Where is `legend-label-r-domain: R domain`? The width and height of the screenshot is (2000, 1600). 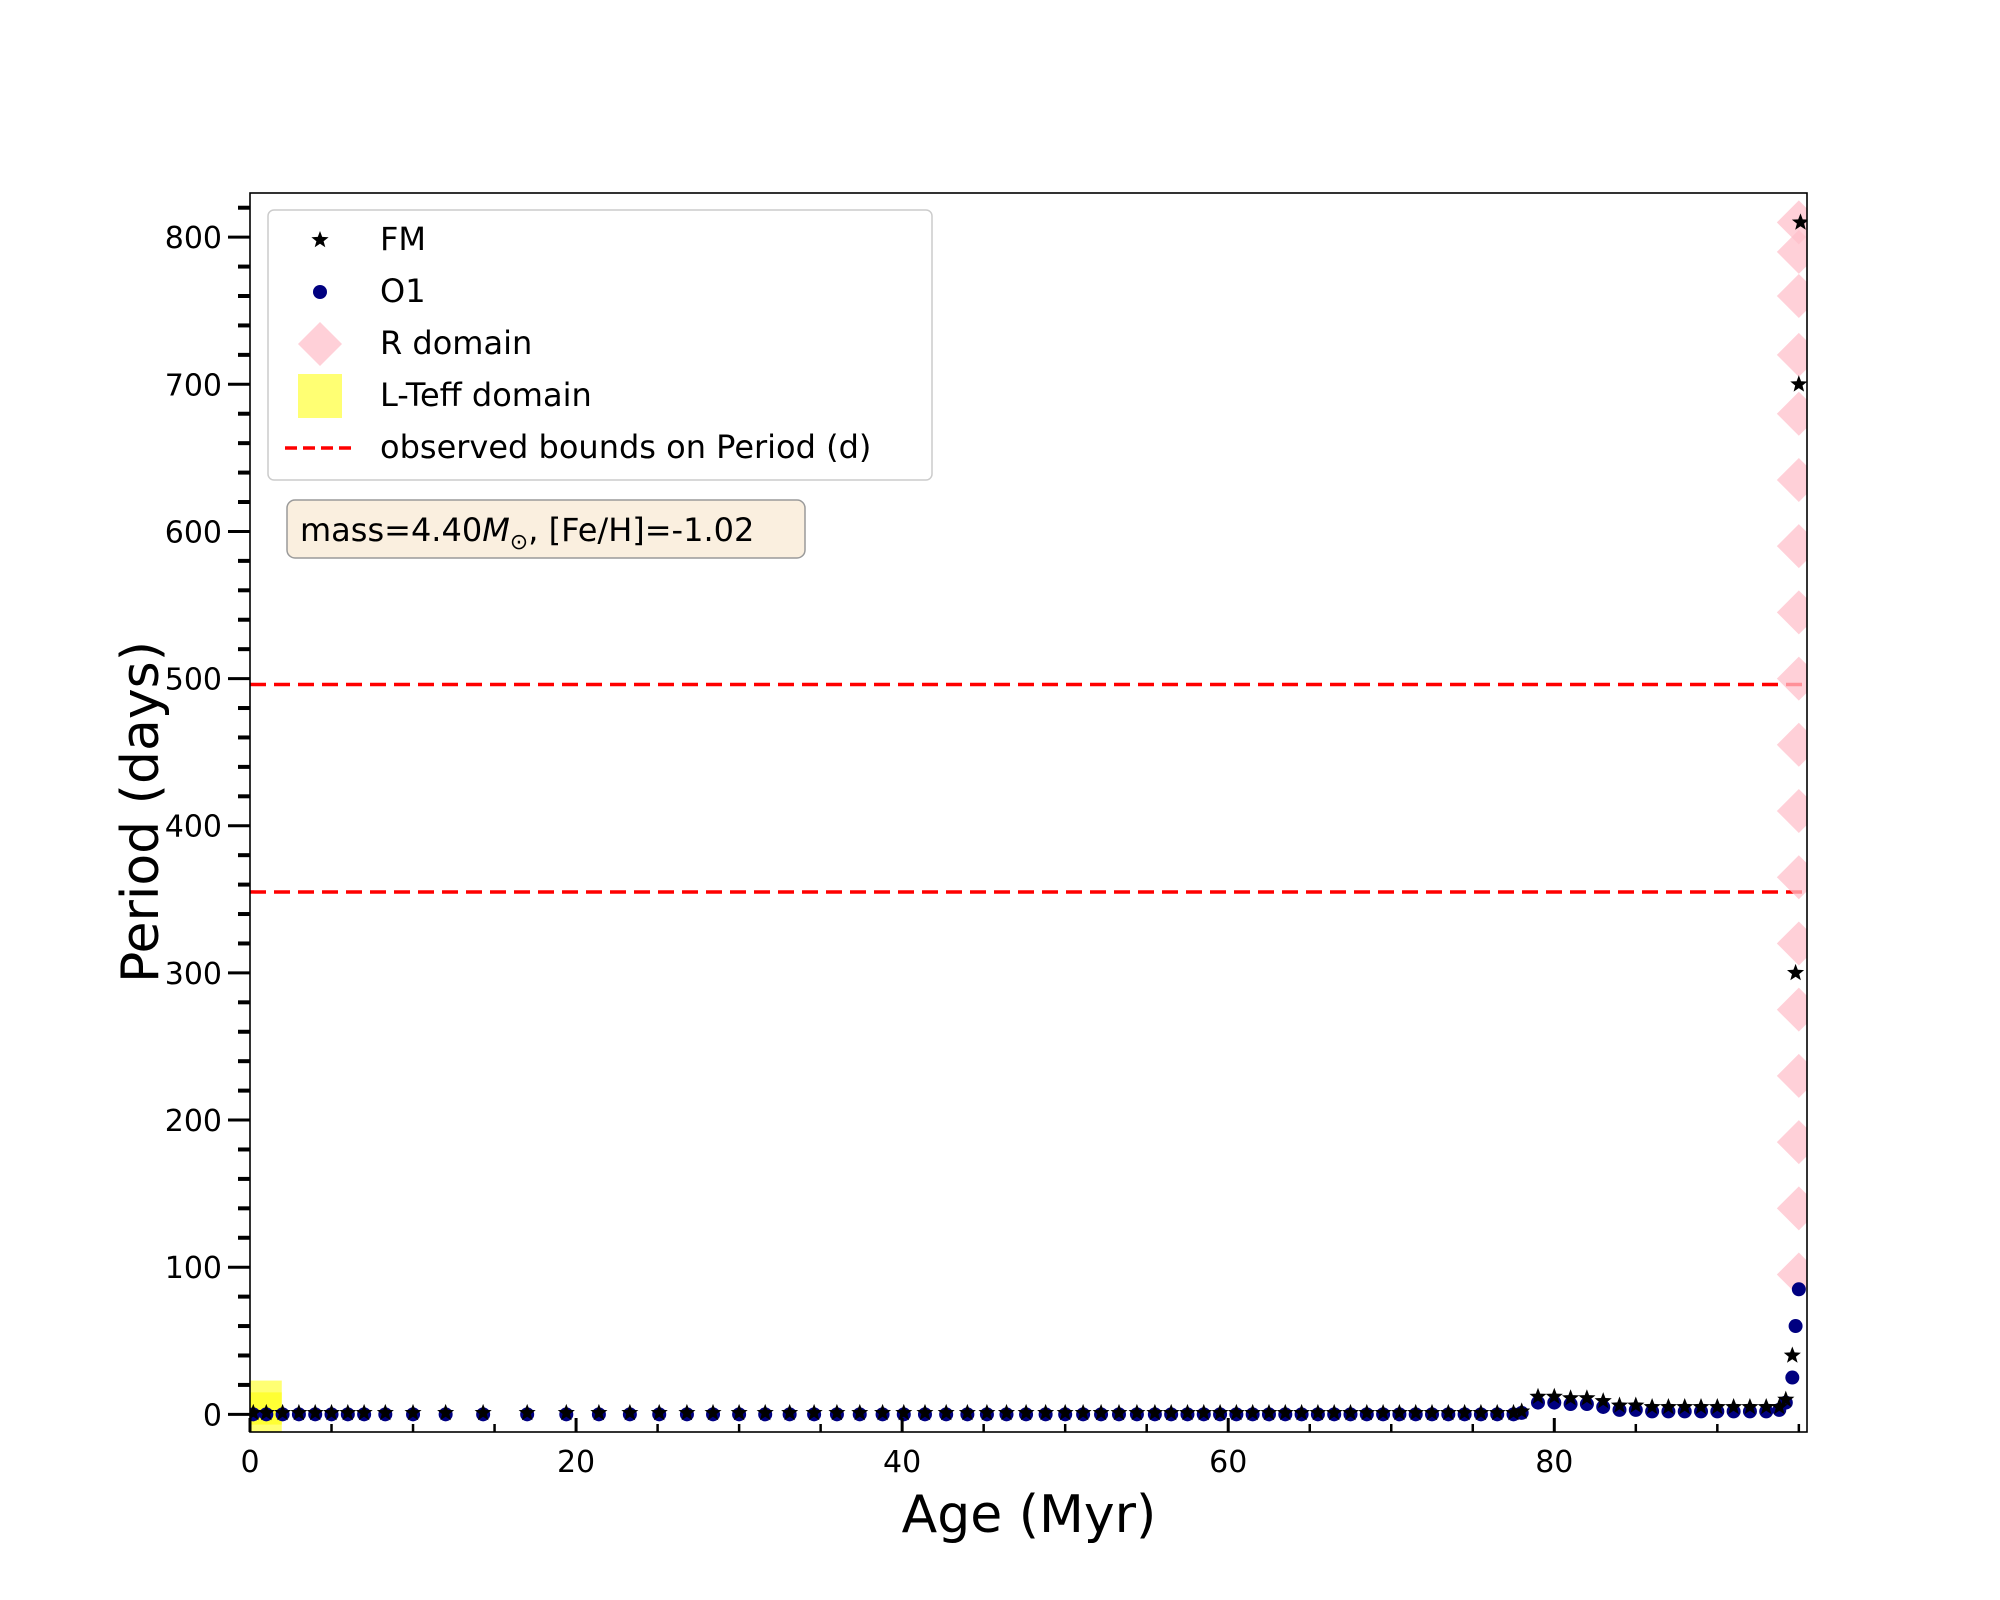
legend-label-r-domain: R domain is located at coordinates (456, 343).